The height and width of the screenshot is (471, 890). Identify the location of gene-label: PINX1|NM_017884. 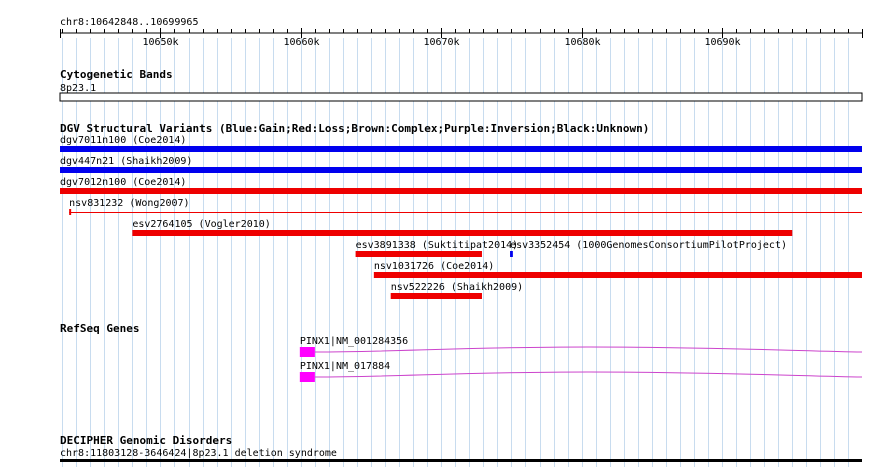
(345, 366).